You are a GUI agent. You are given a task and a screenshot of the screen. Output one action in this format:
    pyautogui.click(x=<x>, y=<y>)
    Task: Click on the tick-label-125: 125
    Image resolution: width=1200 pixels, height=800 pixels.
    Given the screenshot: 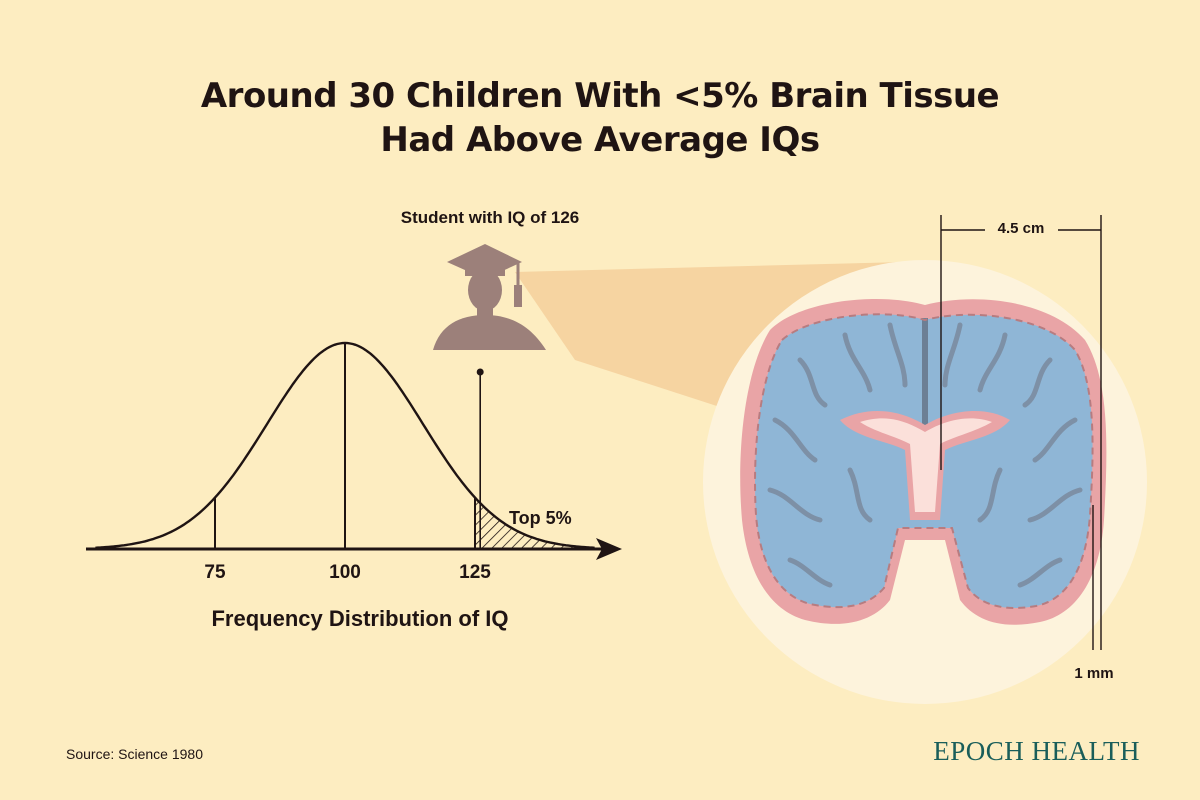 What is the action you would take?
    pyautogui.click(x=475, y=572)
    